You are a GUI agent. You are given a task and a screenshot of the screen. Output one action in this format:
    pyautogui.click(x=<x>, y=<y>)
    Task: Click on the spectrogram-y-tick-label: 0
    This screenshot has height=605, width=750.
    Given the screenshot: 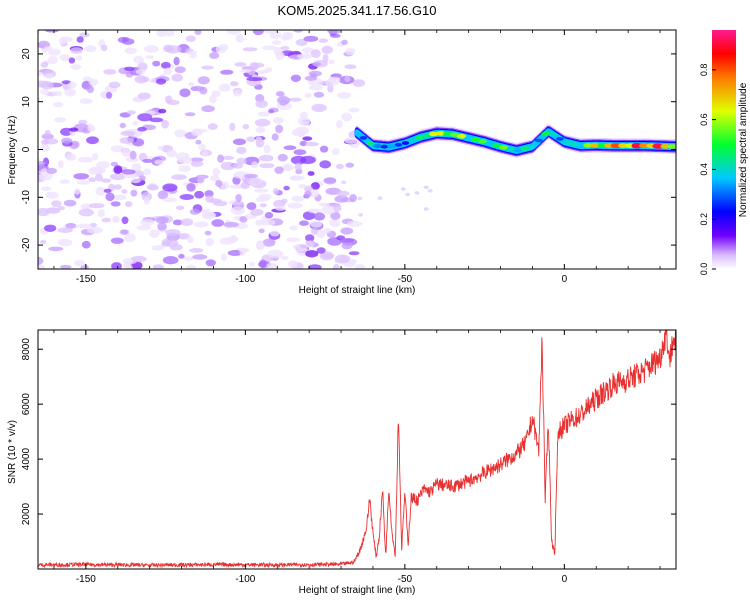 What is the action you would take?
    pyautogui.click(x=26, y=149)
    